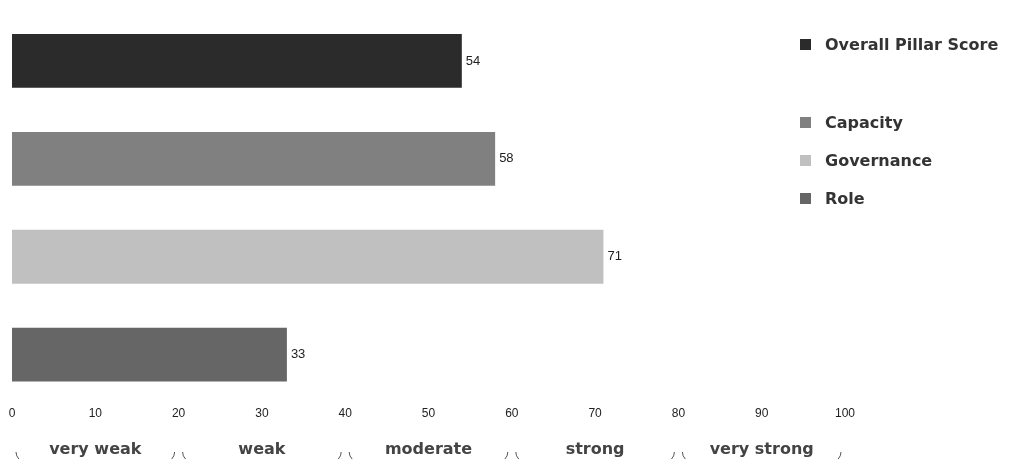 The width and height of the screenshot is (1017, 466). I want to click on text: weak, so click(262, 449).